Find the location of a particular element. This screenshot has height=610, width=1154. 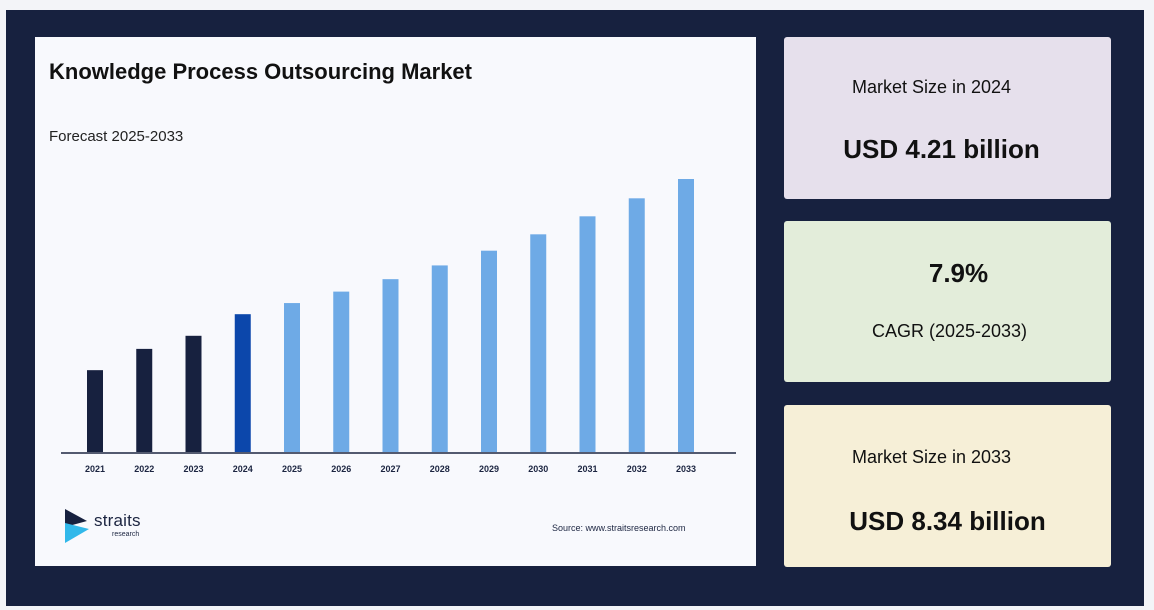

x-tick-label: 2029 is located at coordinates (489, 469).